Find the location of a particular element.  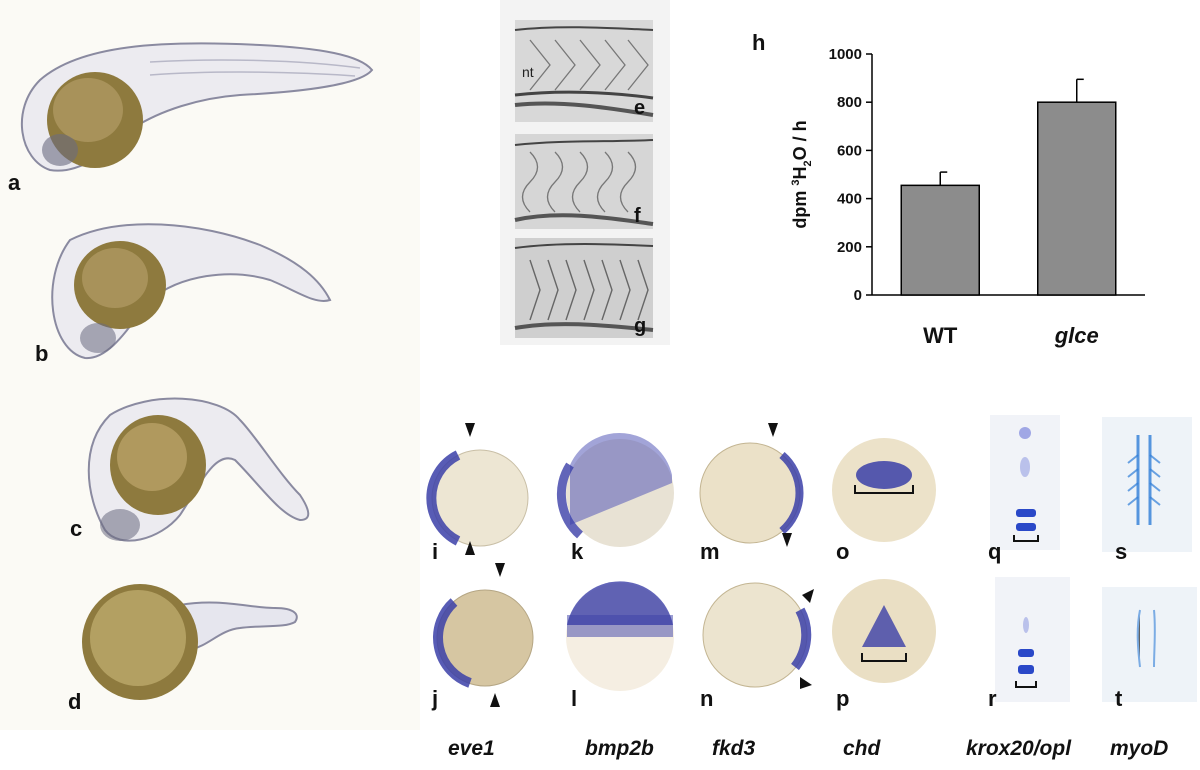

insitu-panel-p is located at coordinates (884, 631).